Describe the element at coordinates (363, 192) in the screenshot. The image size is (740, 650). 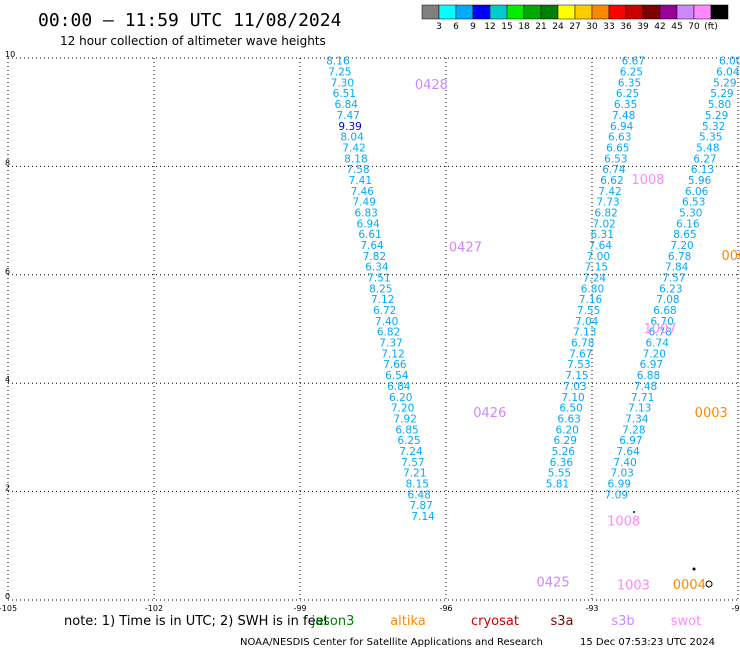
I see `wave-height-value: 7.46` at that location.